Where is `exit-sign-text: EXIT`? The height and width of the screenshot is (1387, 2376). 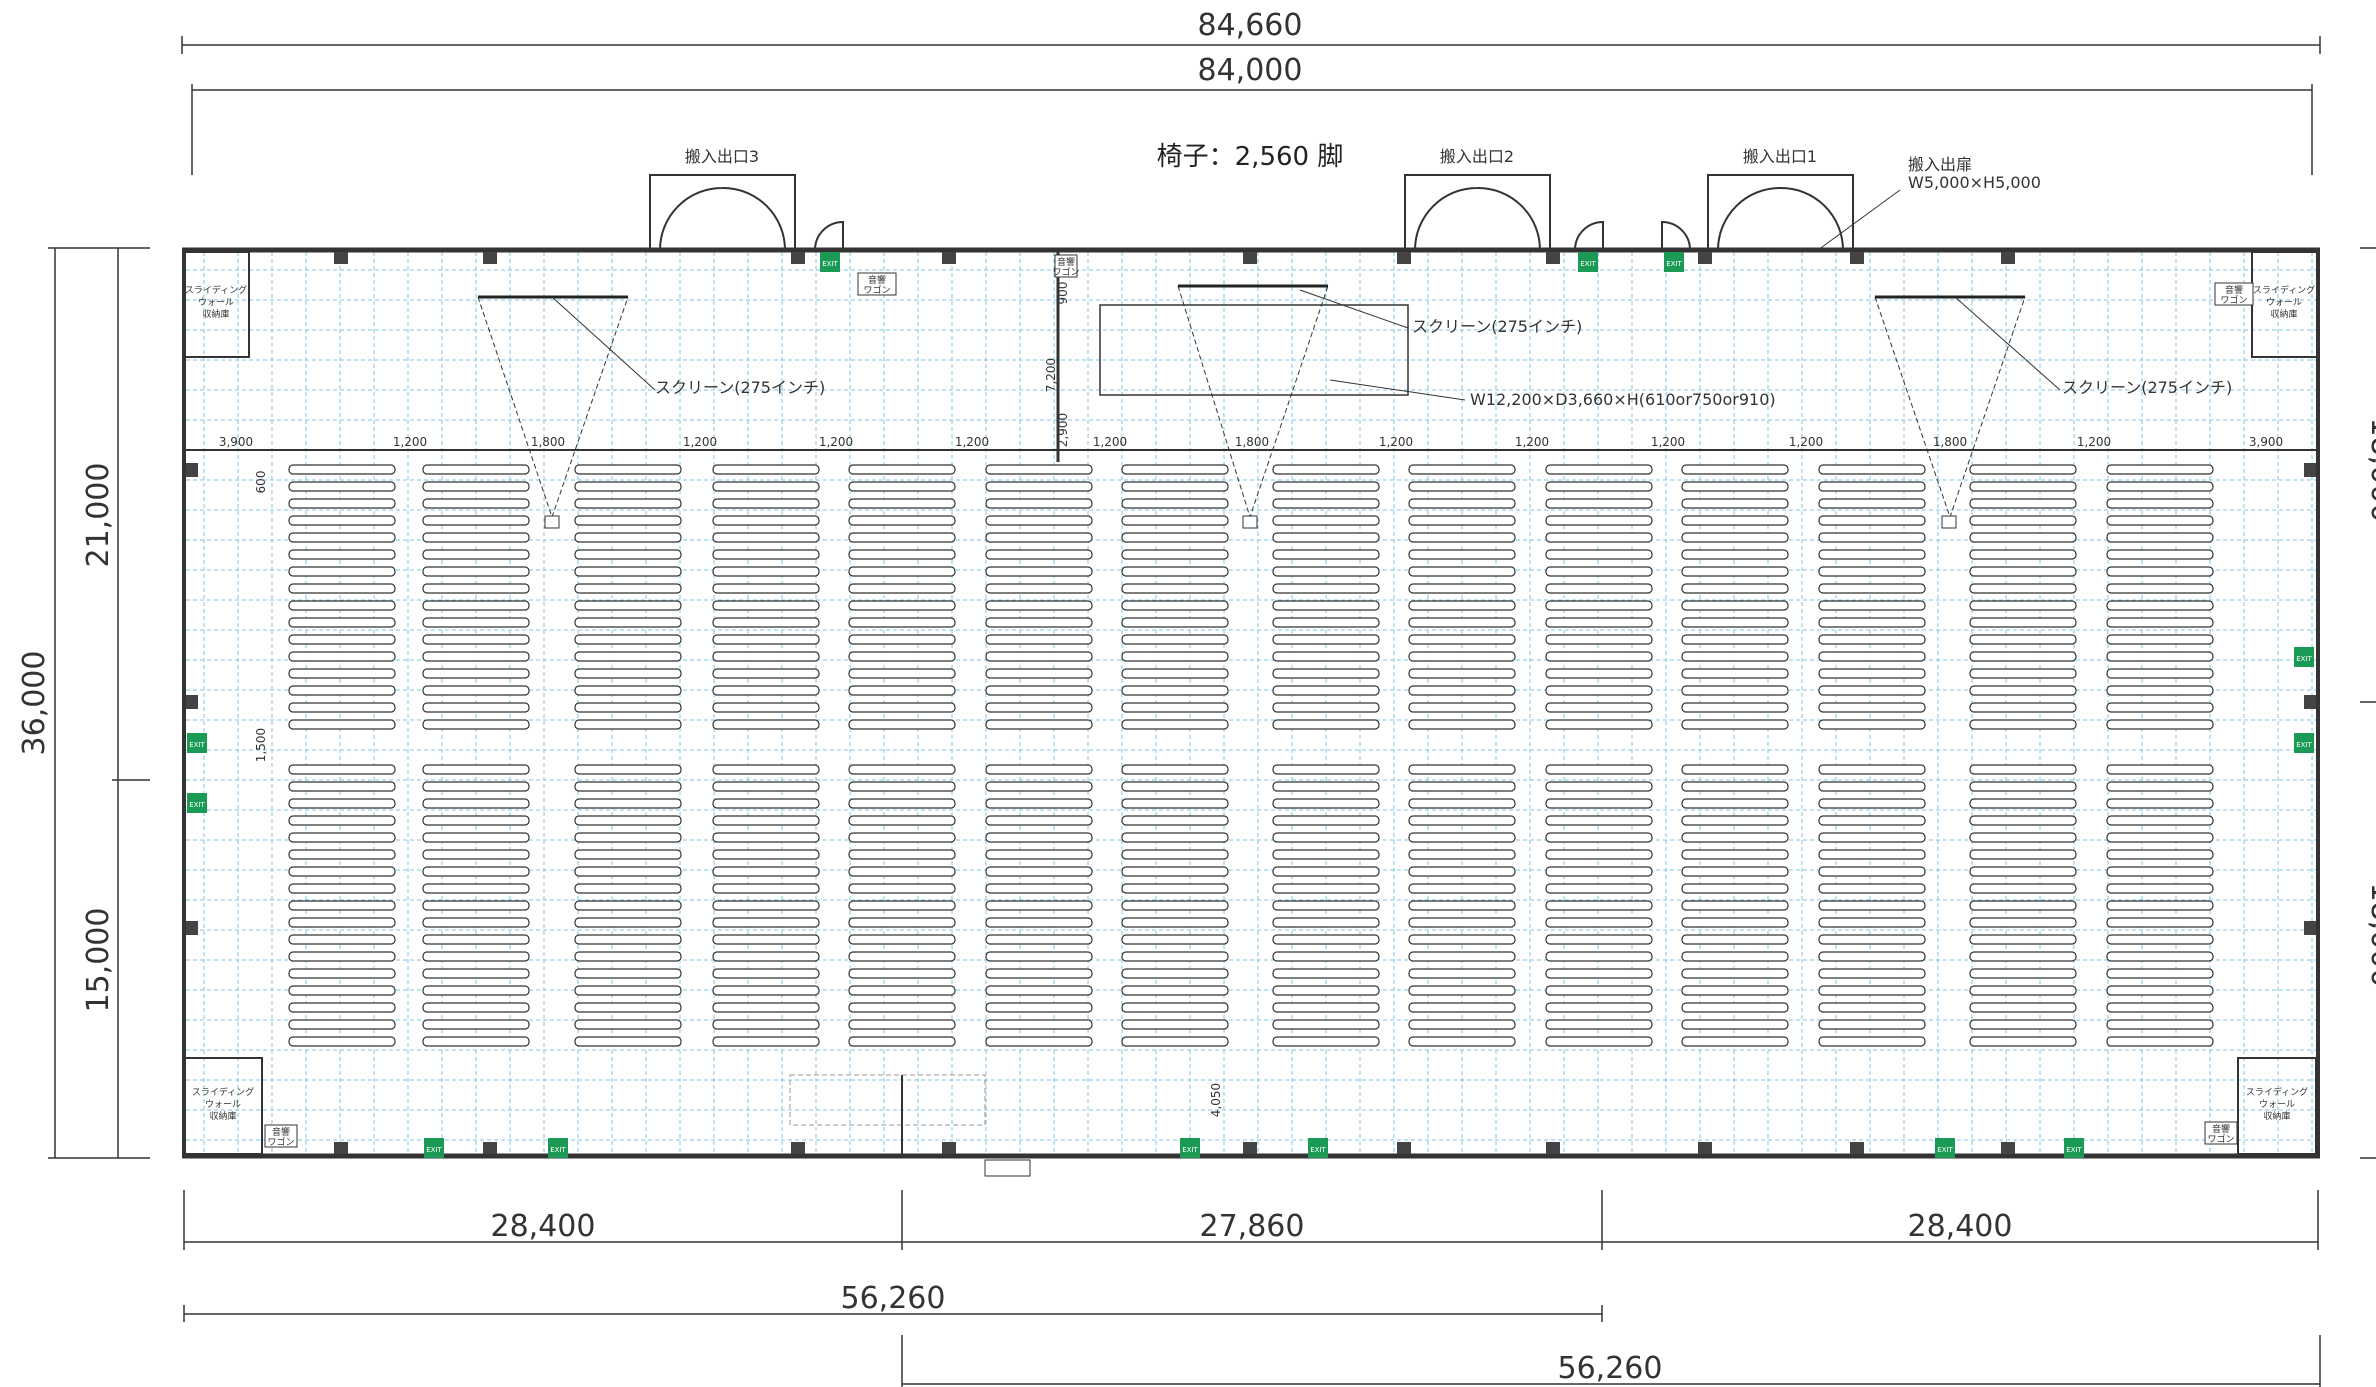 exit-sign-text: EXIT is located at coordinates (2304, 659).